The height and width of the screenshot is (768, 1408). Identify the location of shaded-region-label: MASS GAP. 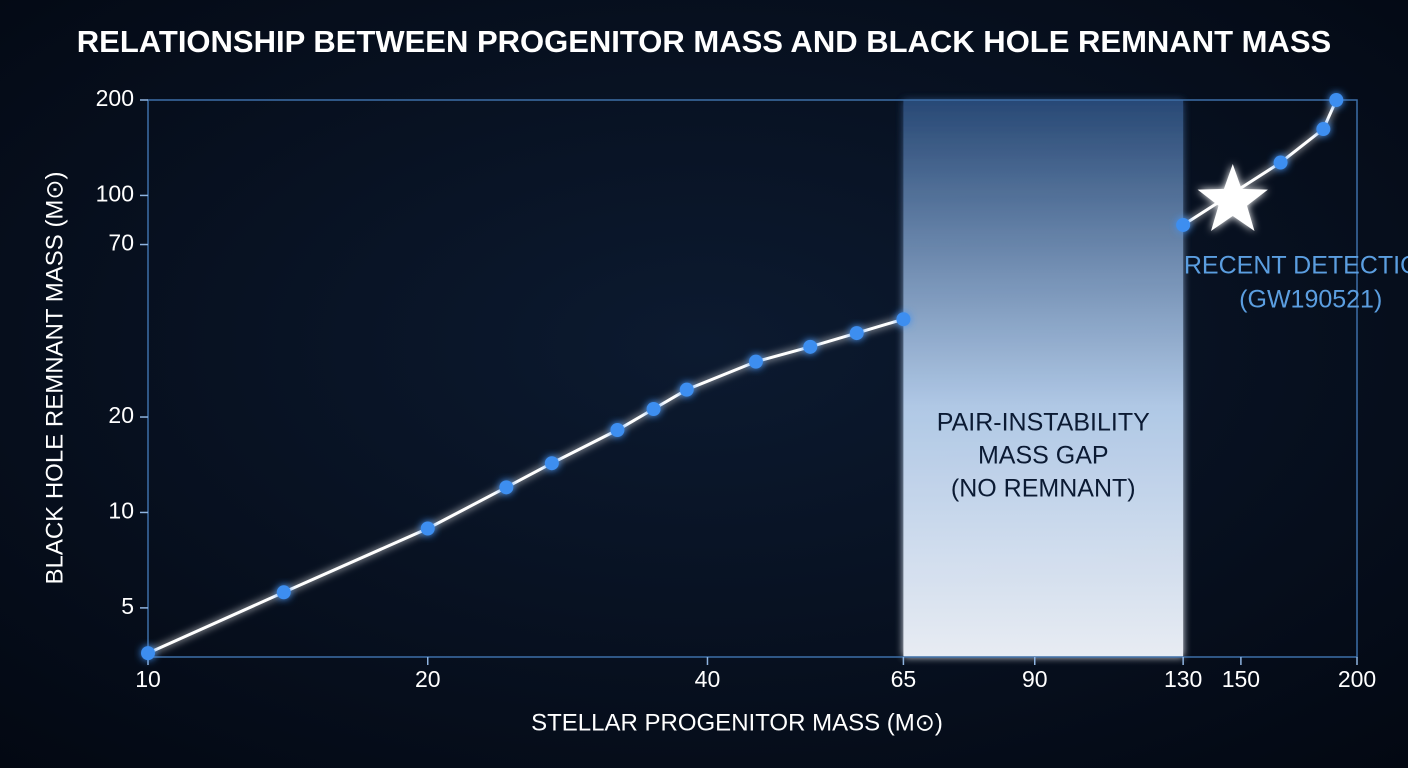
(1043, 456).